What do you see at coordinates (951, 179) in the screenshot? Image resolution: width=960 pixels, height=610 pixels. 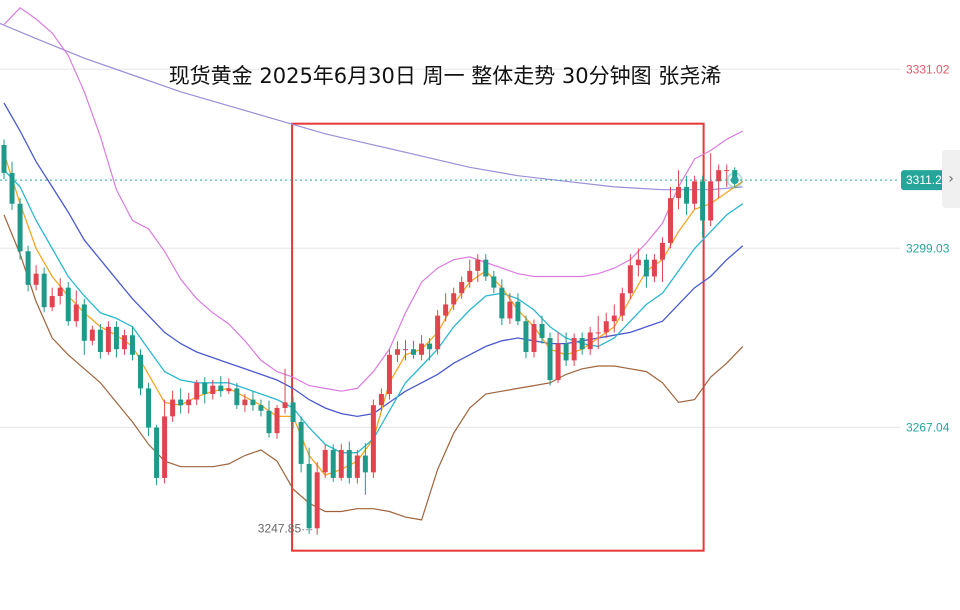 I see `expand-panel-icon: ›` at bounding box center [951, 179].